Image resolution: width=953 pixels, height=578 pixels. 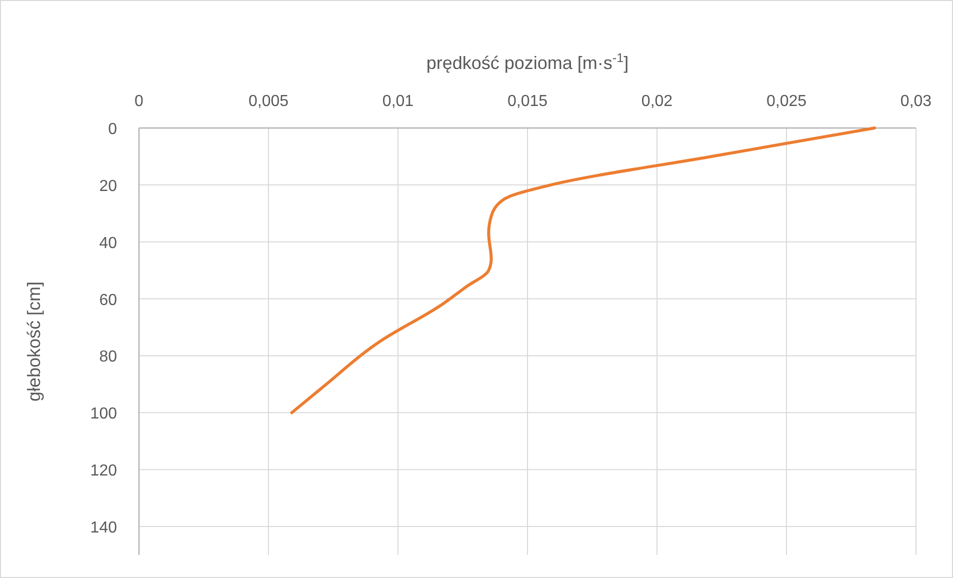 What do you see at coordinates (139, 101) in the screenshot?
I see `x-tick-label: 0` at bounding box center [139, 101].